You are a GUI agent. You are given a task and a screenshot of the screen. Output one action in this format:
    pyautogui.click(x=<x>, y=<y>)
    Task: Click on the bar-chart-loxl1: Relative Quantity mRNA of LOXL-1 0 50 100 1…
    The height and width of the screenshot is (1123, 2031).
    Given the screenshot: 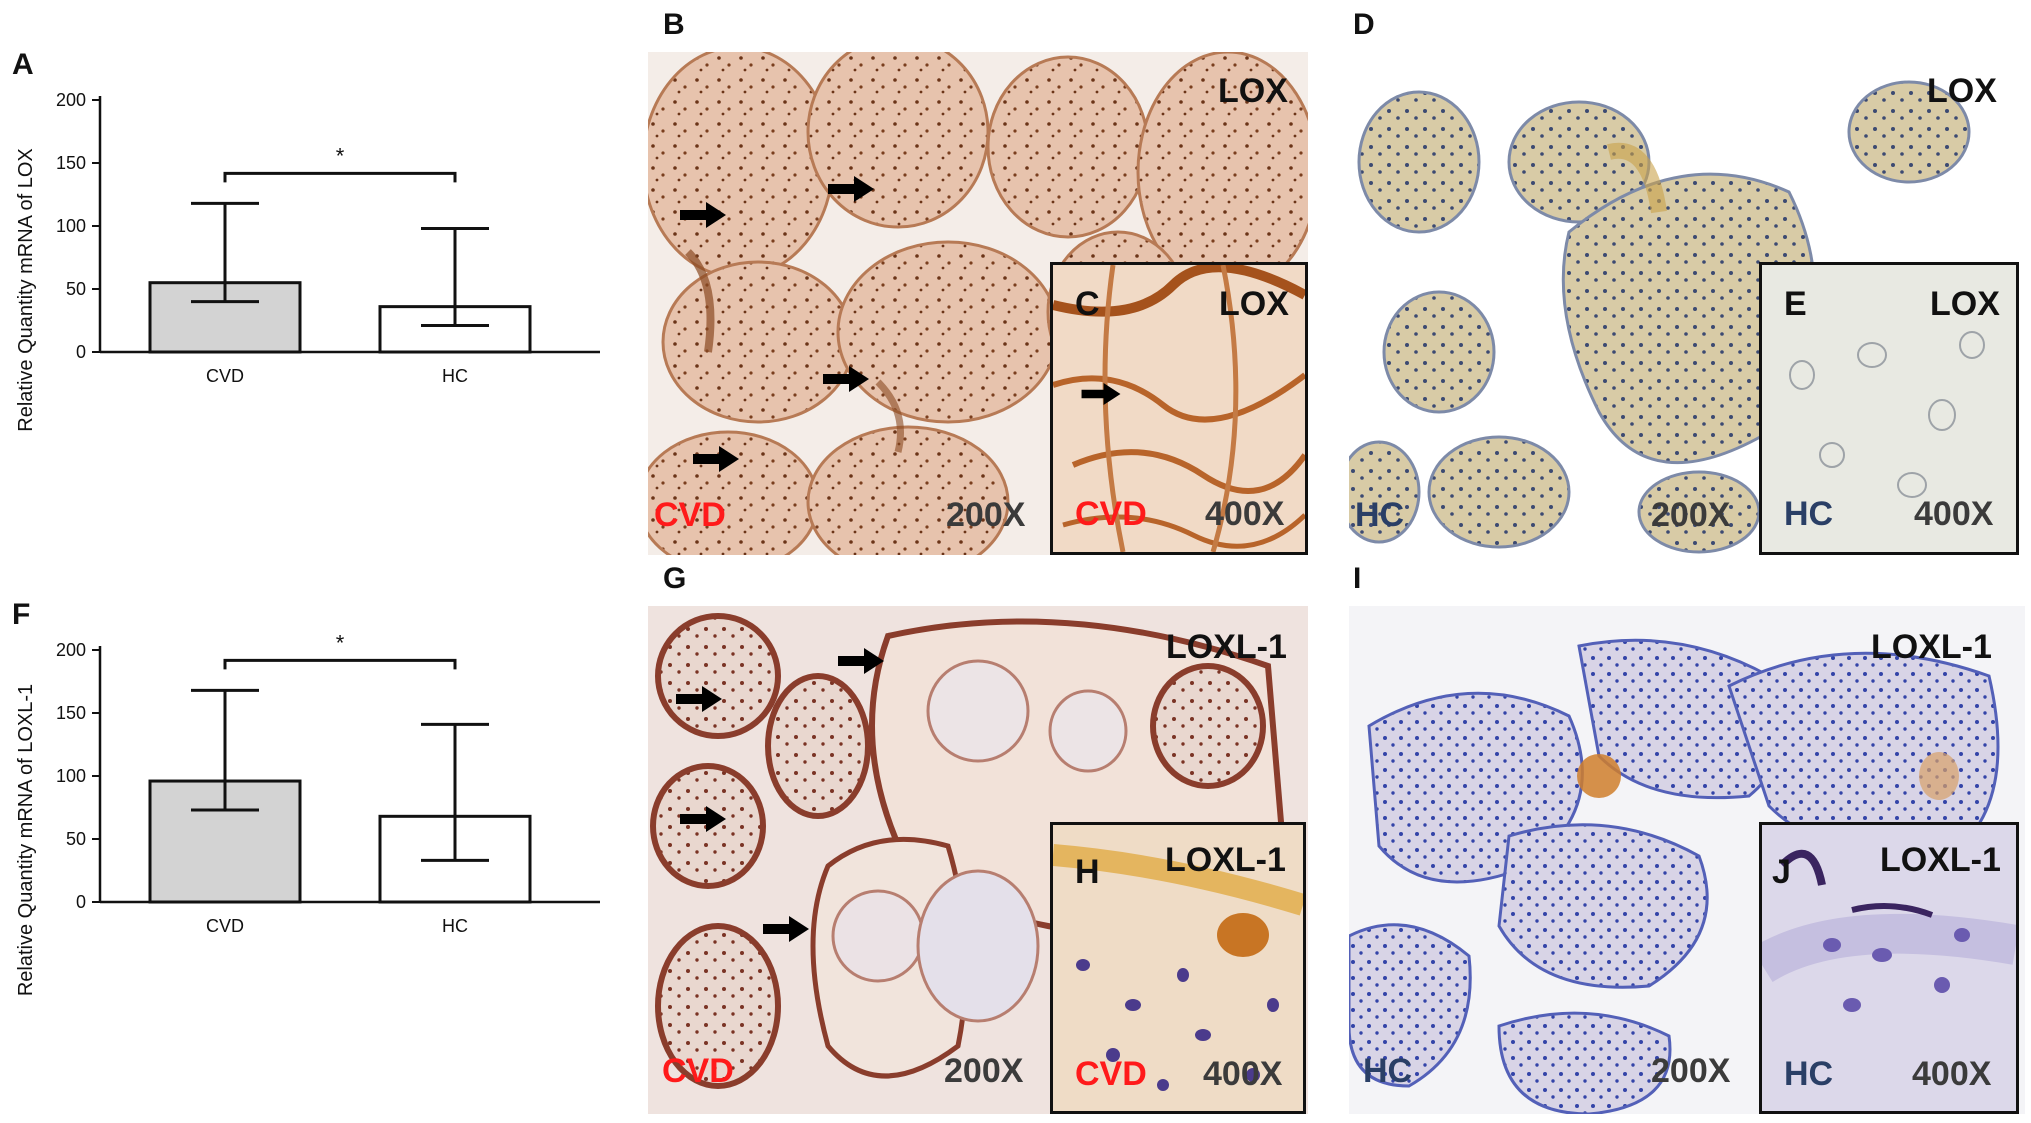 What is the action you would take?
    pyautogui.click(x=307, y=813)
    